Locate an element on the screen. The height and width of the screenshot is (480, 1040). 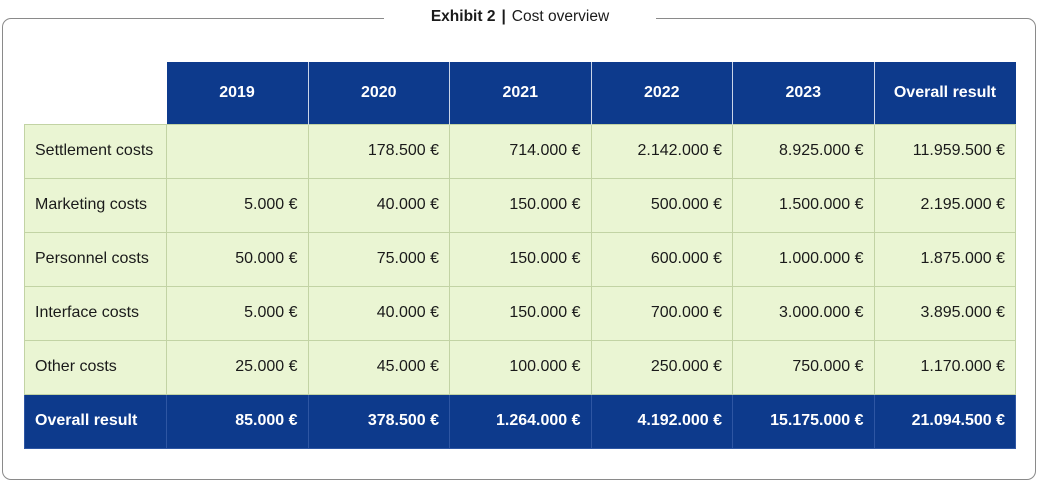
table-cell: 600.000 € is located at coordinates (661, 259).